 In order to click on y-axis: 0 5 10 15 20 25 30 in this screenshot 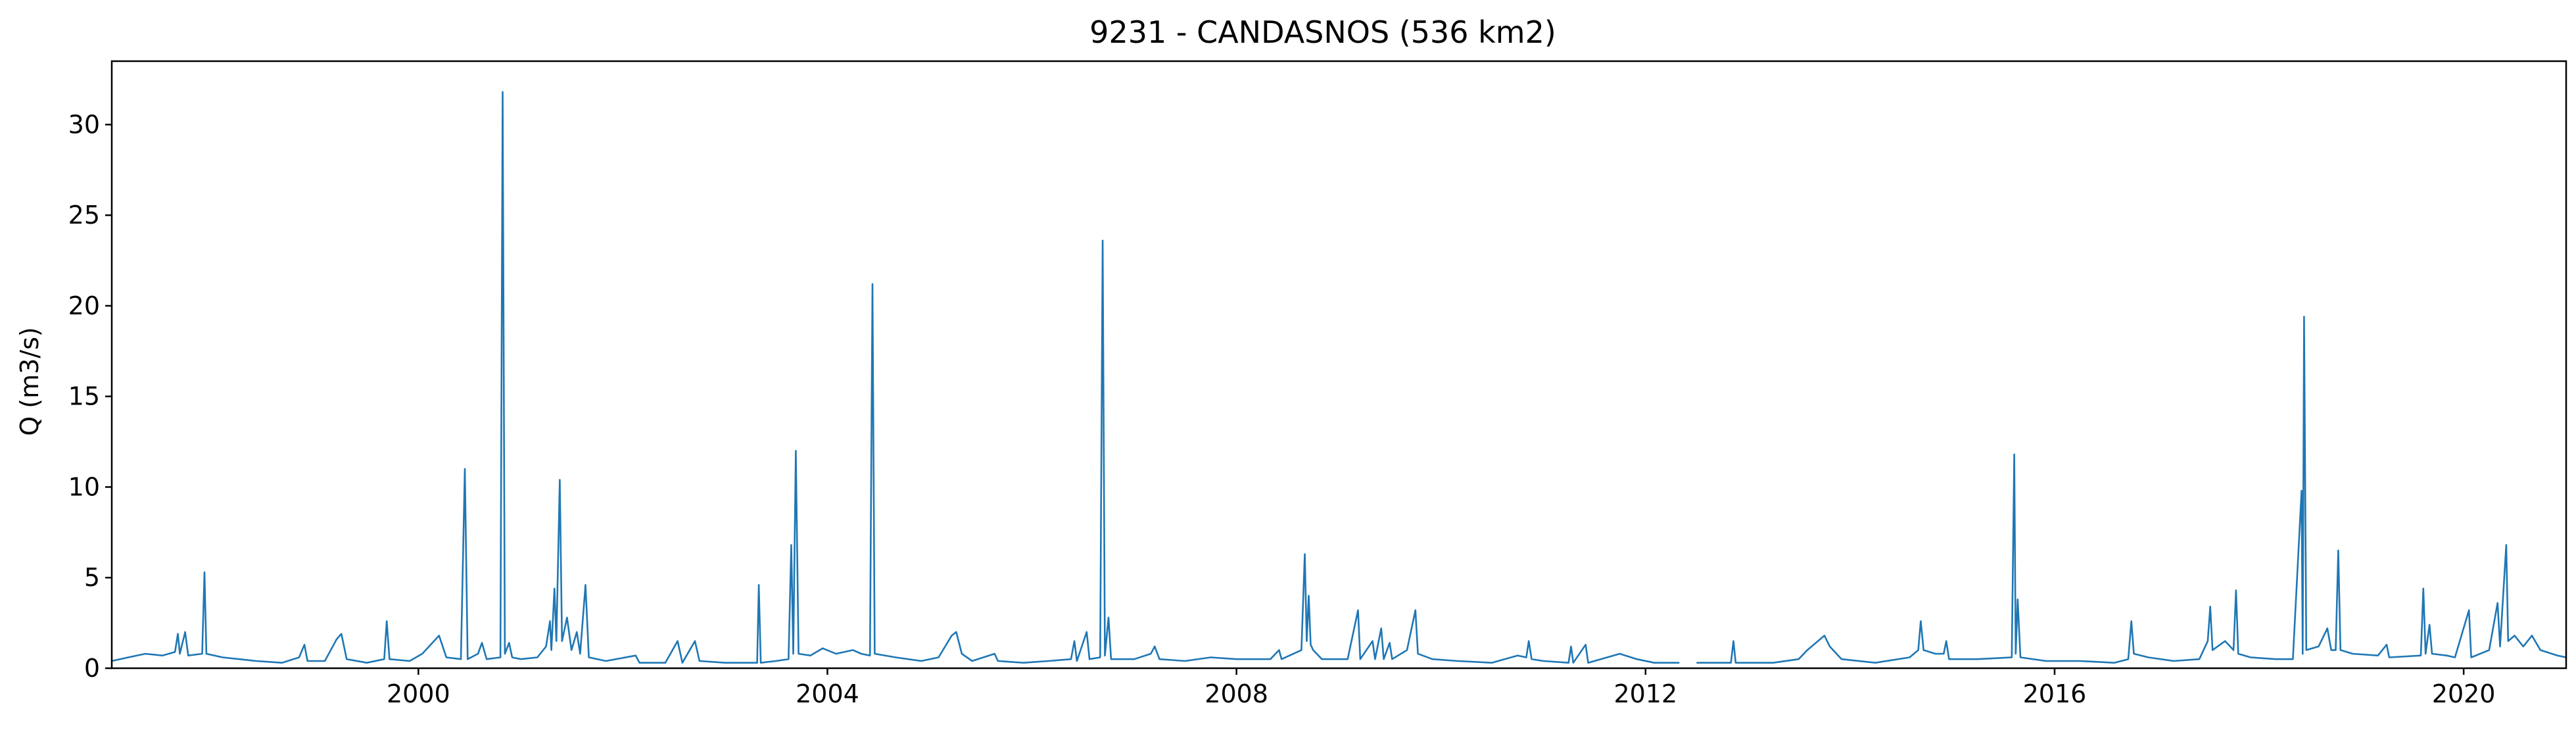, I will do `click(90, 397)`.